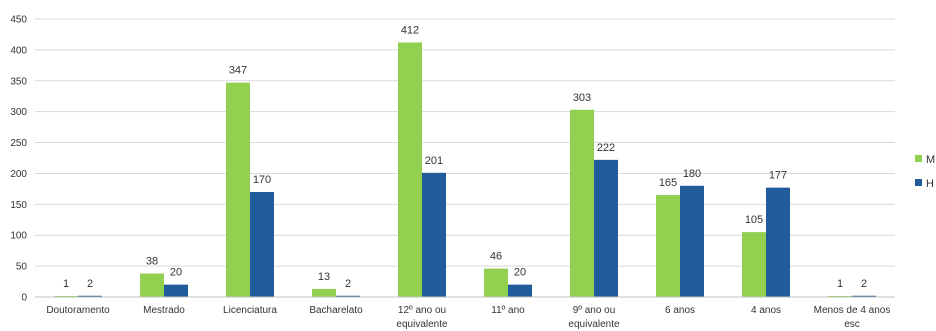 The height and width of the screenshot is (331, 936). I want to click on data-label-H: 180, so click(692, 174).